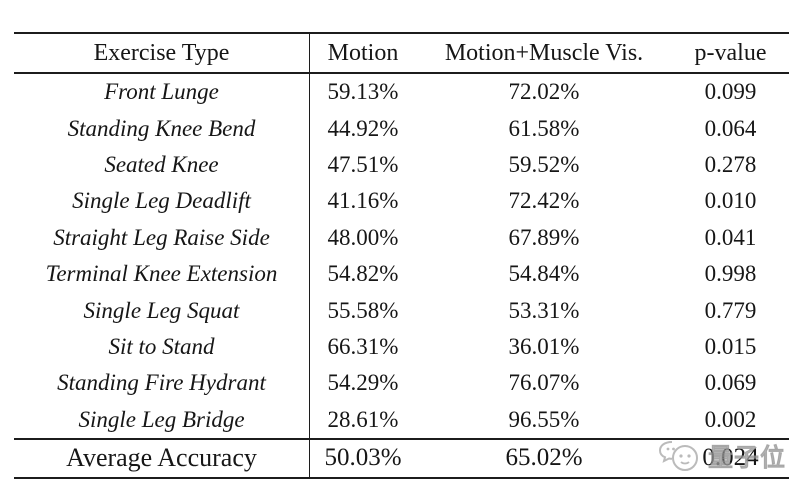 The height and width of the screenshot is (493, 800). What do you see at coordinates (162, 92) in the screenshot?
I see `exercise-cell: Front Lunge` at bounding box center [162, 92].